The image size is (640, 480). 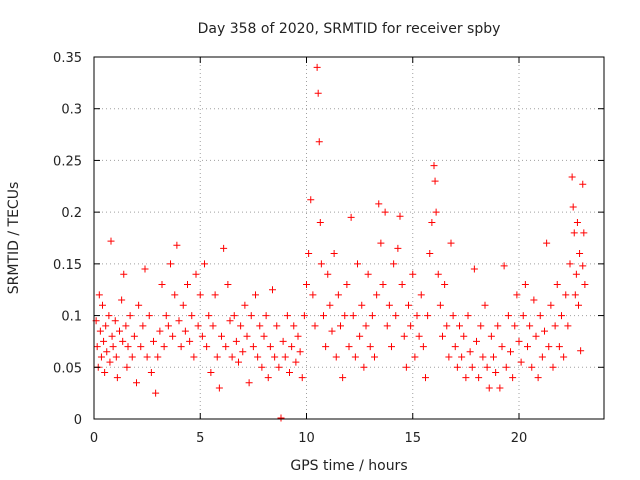 What do you see at coordinates (200, 438) in the screenshot?
I see `x-tick-label: 5` at bounding box center [200, 438].